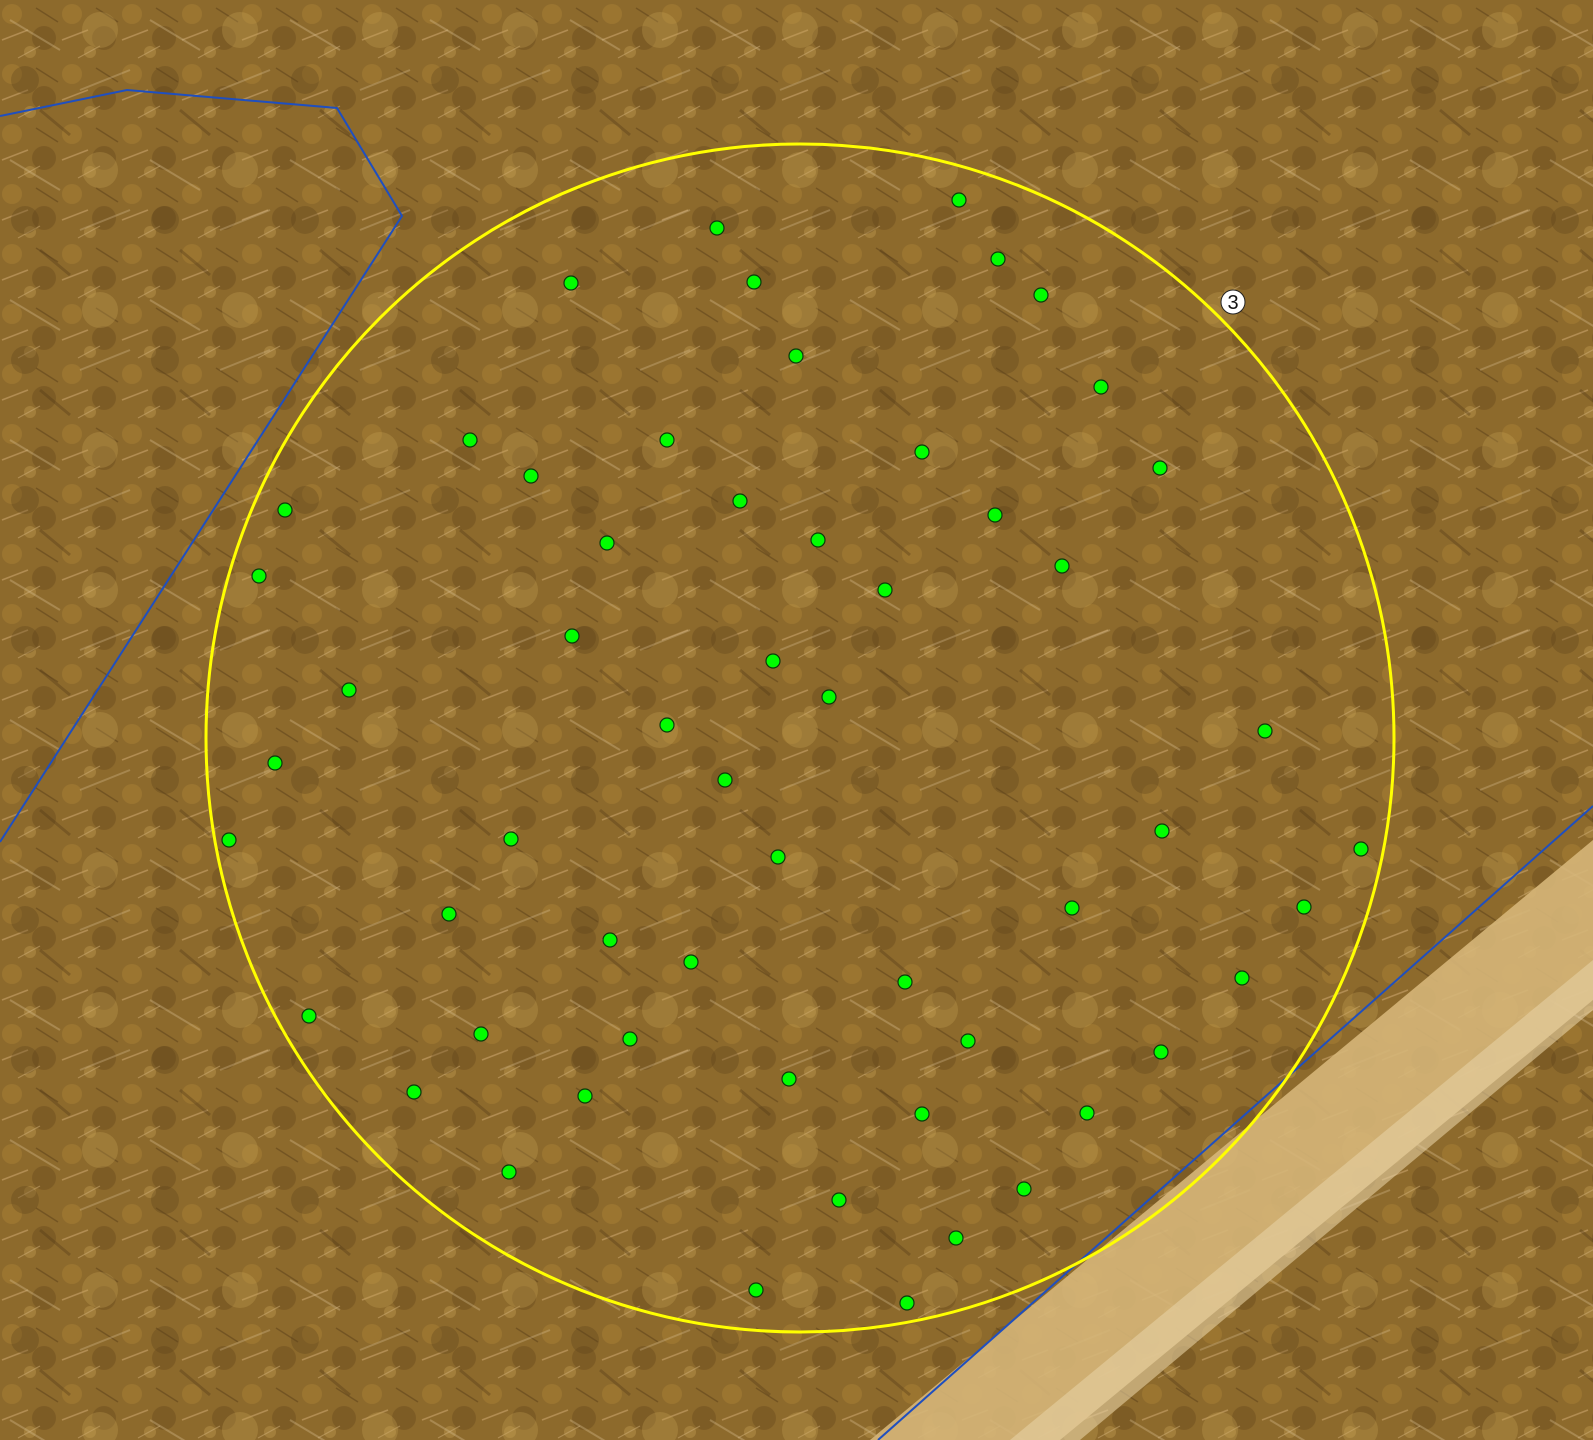 Image resolution: width=1593 pixels, height=1440 pixels. Describe the element at coordinates (1301, 1200) in the screenshot. I see `road-edge` at that location.